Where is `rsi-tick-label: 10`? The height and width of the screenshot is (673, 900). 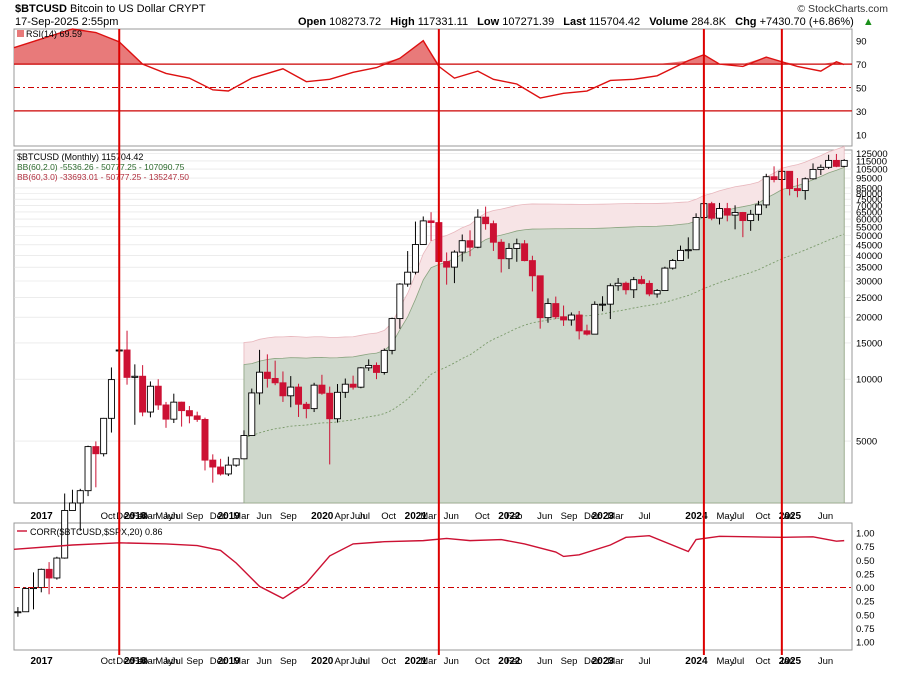
rsi-tick-label: 10 is located at coordinates (861, 135).